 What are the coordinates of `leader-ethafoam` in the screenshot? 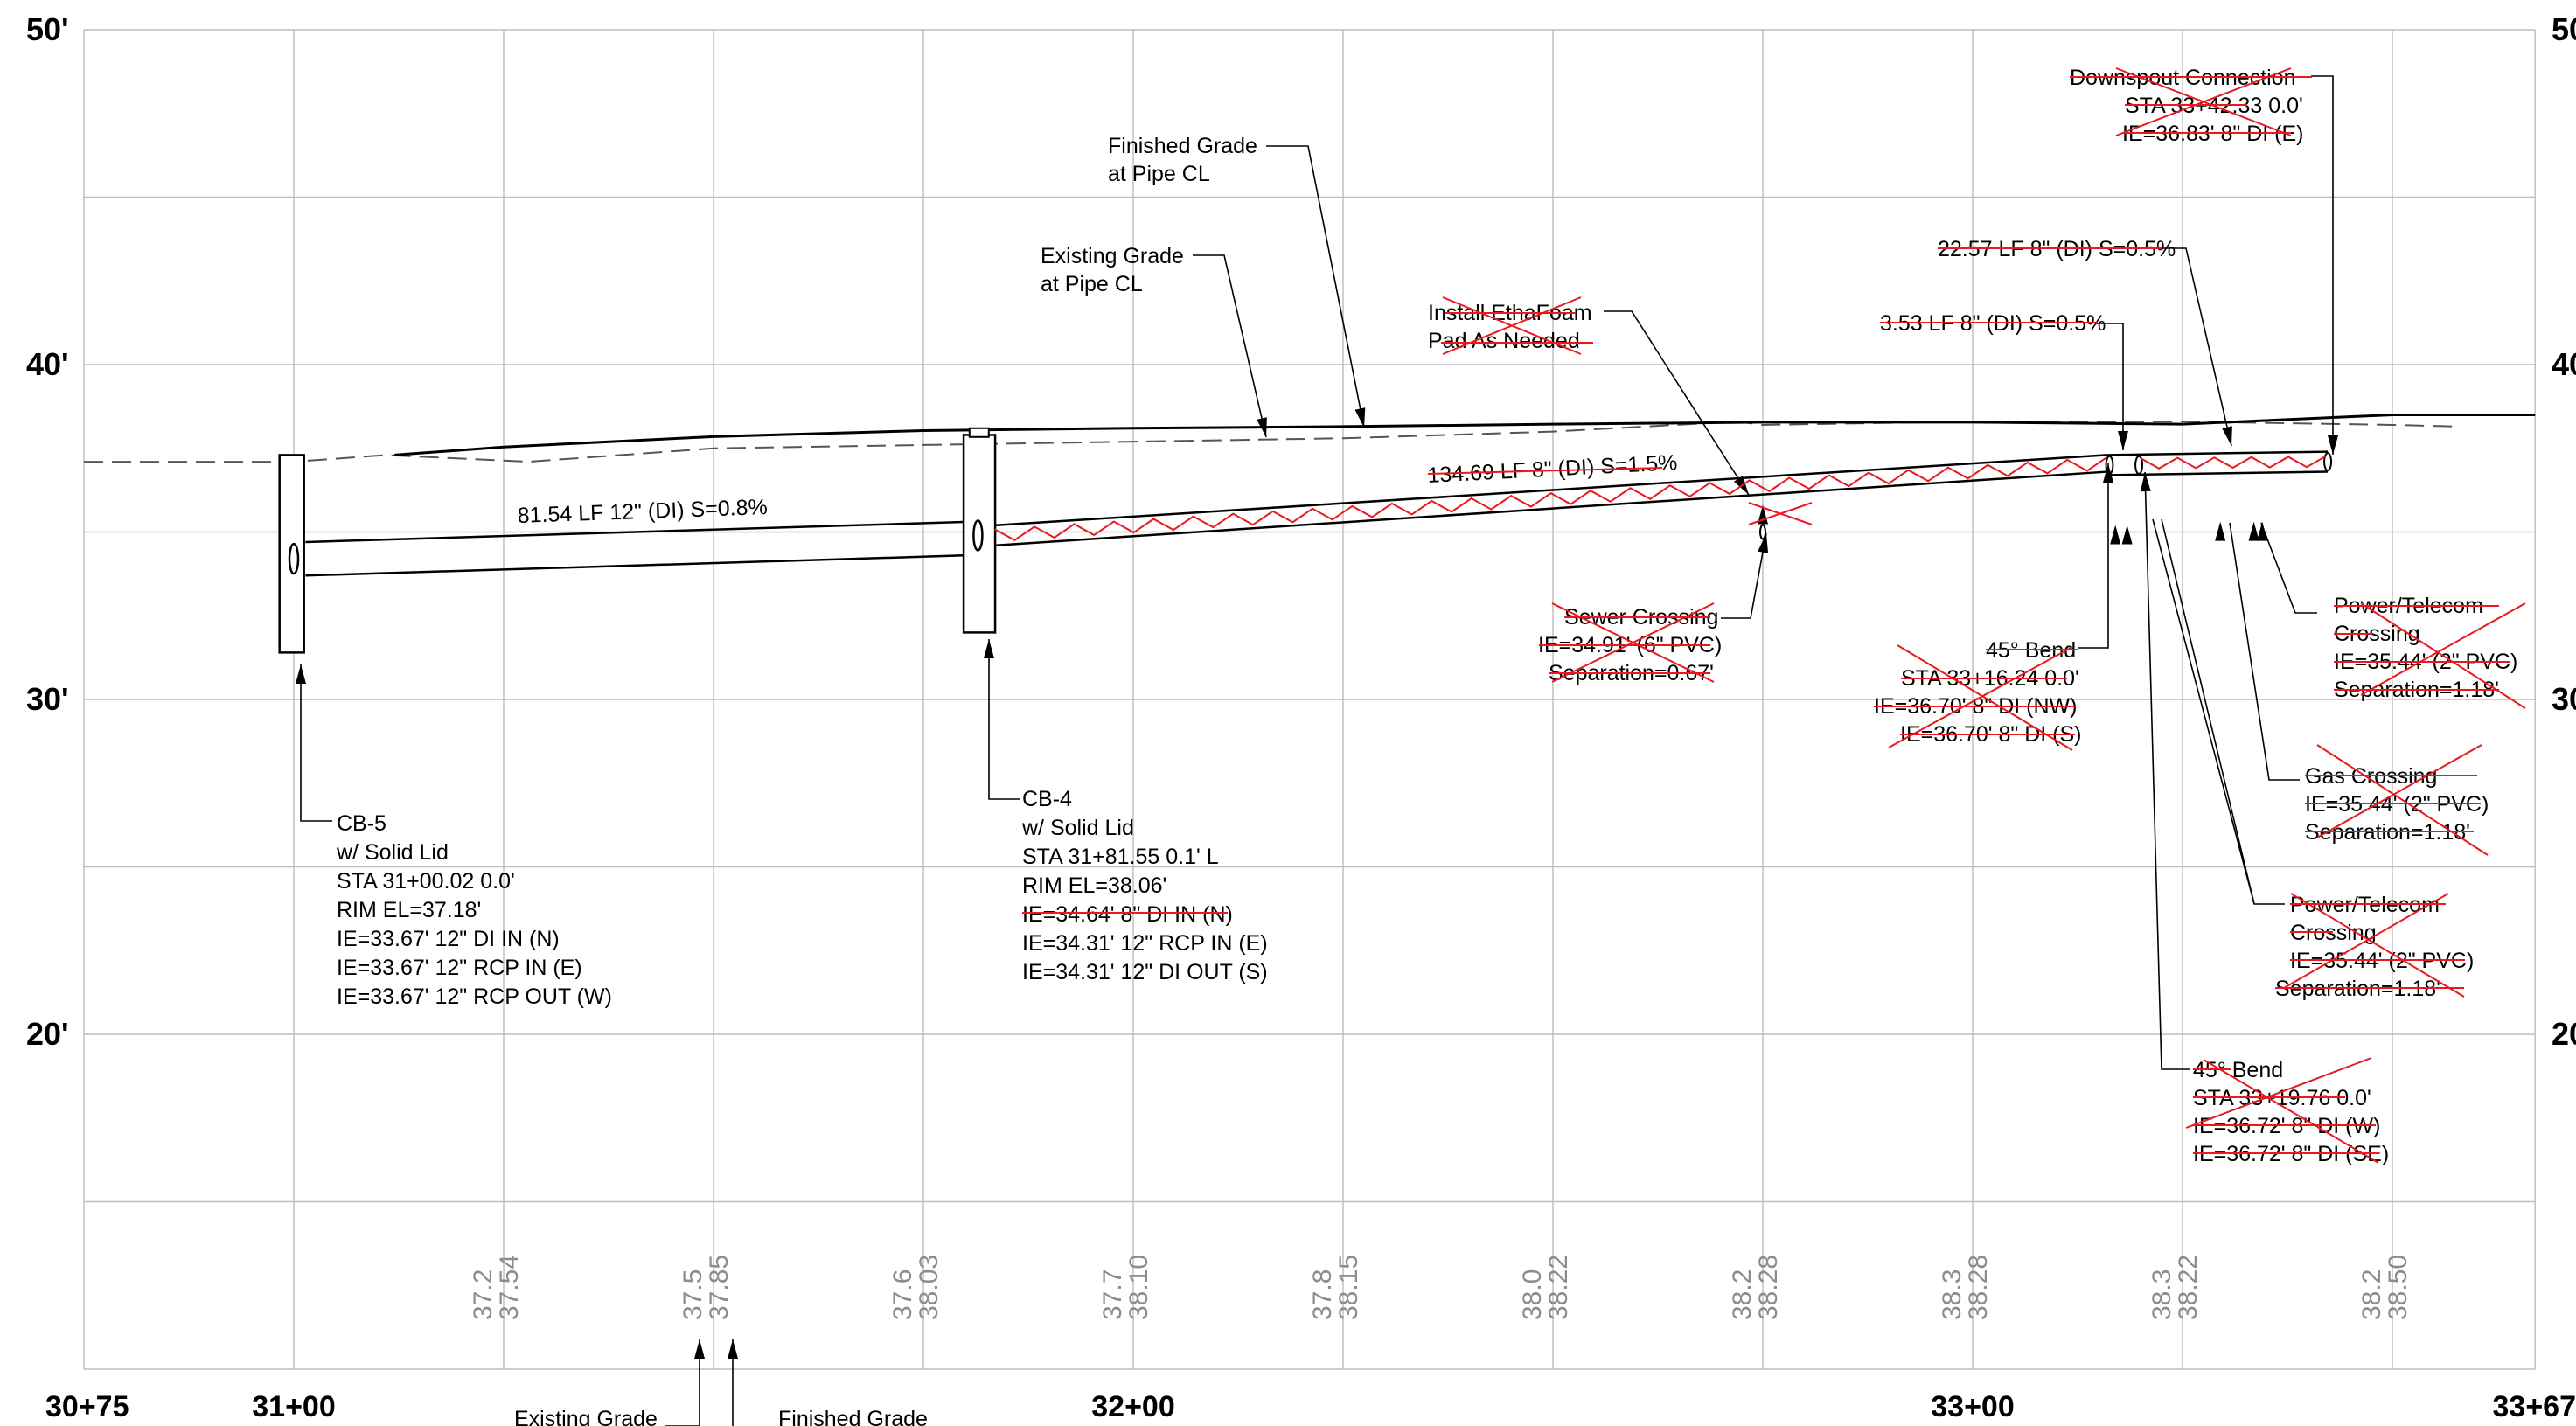 It's located at (1677, 403).